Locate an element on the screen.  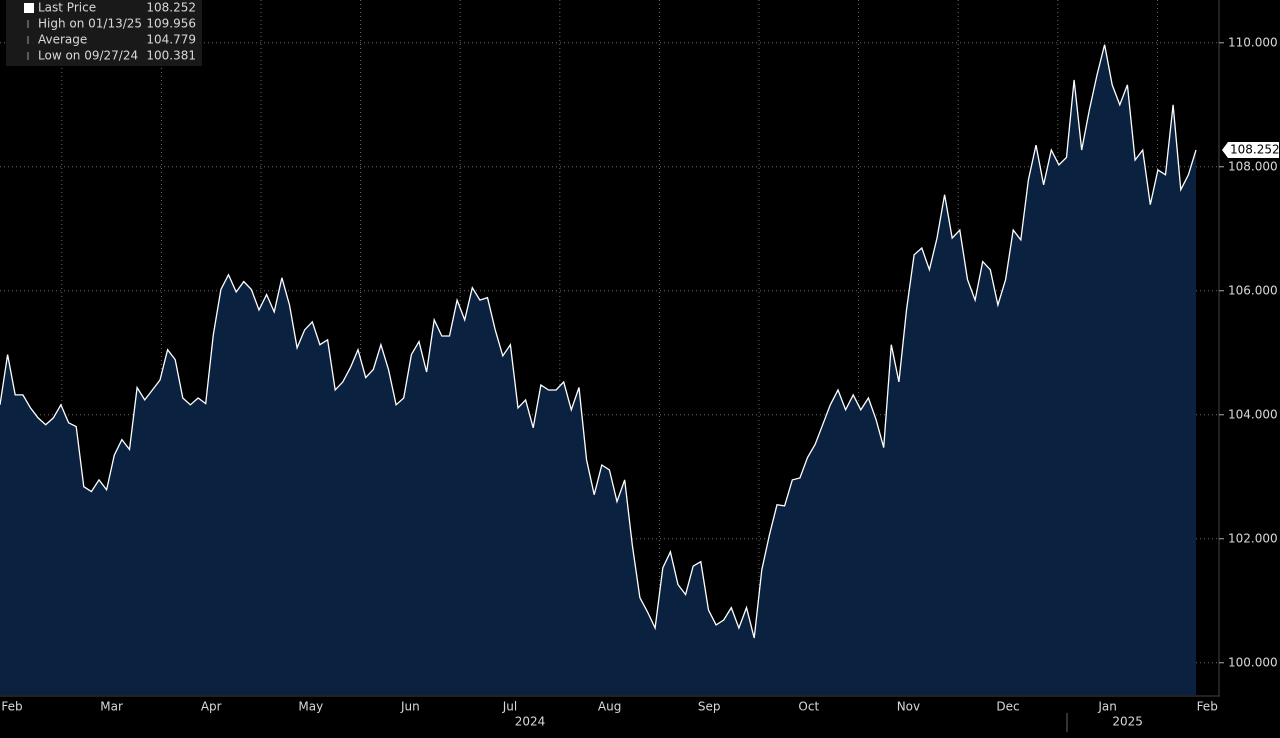
y-tick-label: 104.000 is located at coordinates (1253, 414).